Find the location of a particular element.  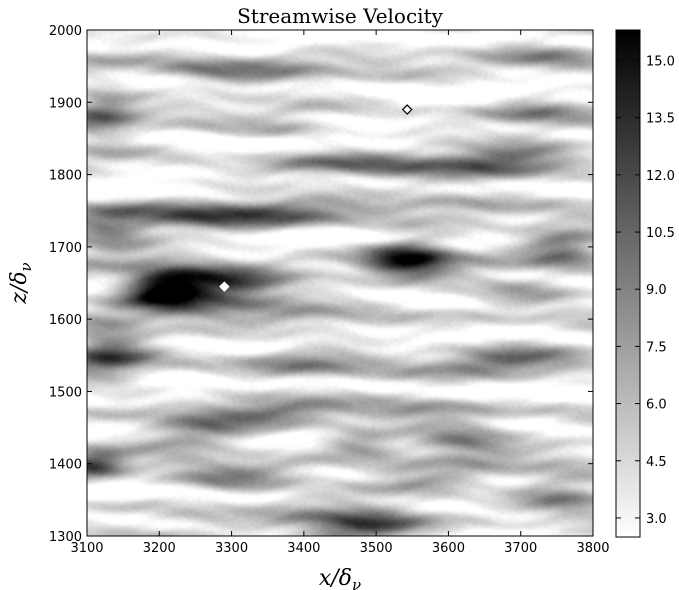

y-tick-label: 1300 is located at coordinates (65, 537).